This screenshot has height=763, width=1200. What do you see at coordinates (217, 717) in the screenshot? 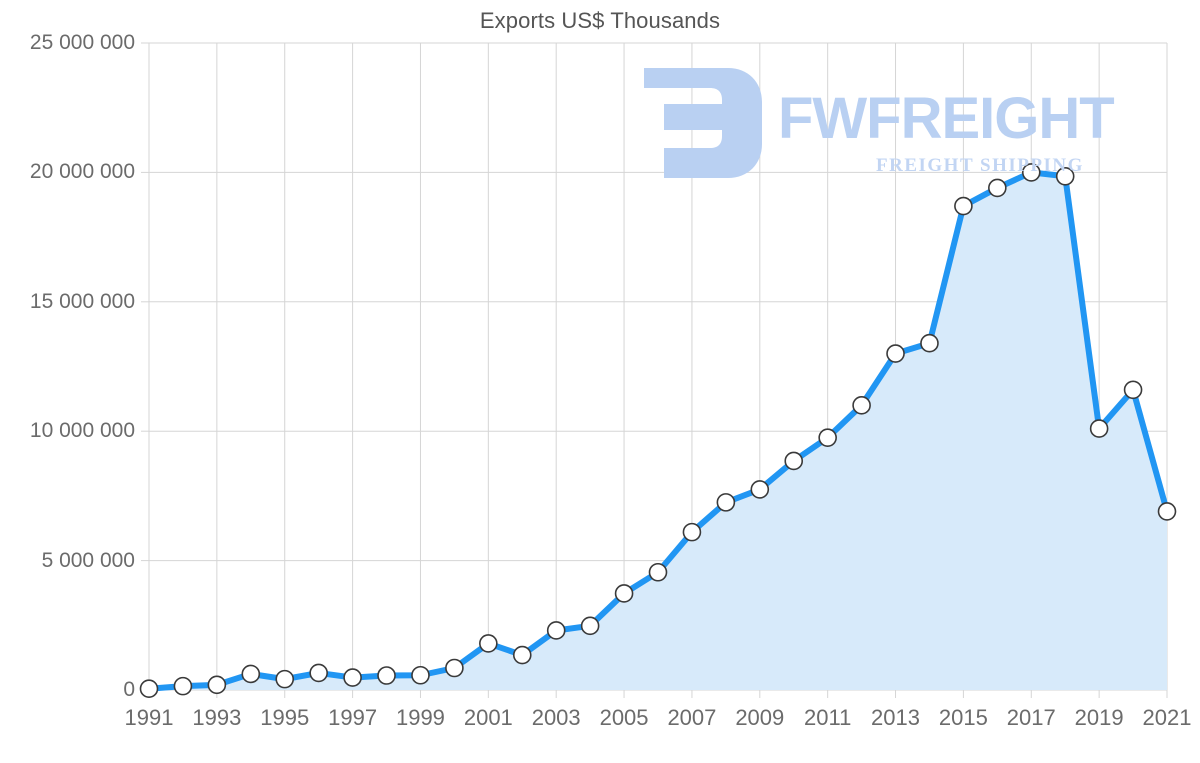
I see `x-axis-tick-label: 1993` at bounding box center [217, 717].